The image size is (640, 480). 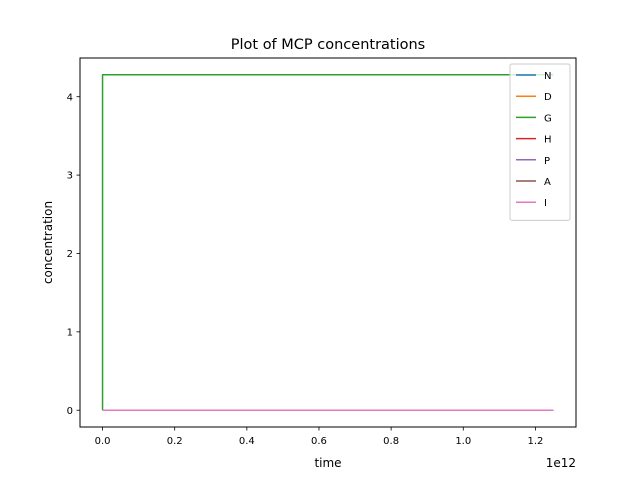 What do you see at coordinates (70, 254) in the screenshot?
I see `y-tick-label: 2` at bounding box center [70, 254].